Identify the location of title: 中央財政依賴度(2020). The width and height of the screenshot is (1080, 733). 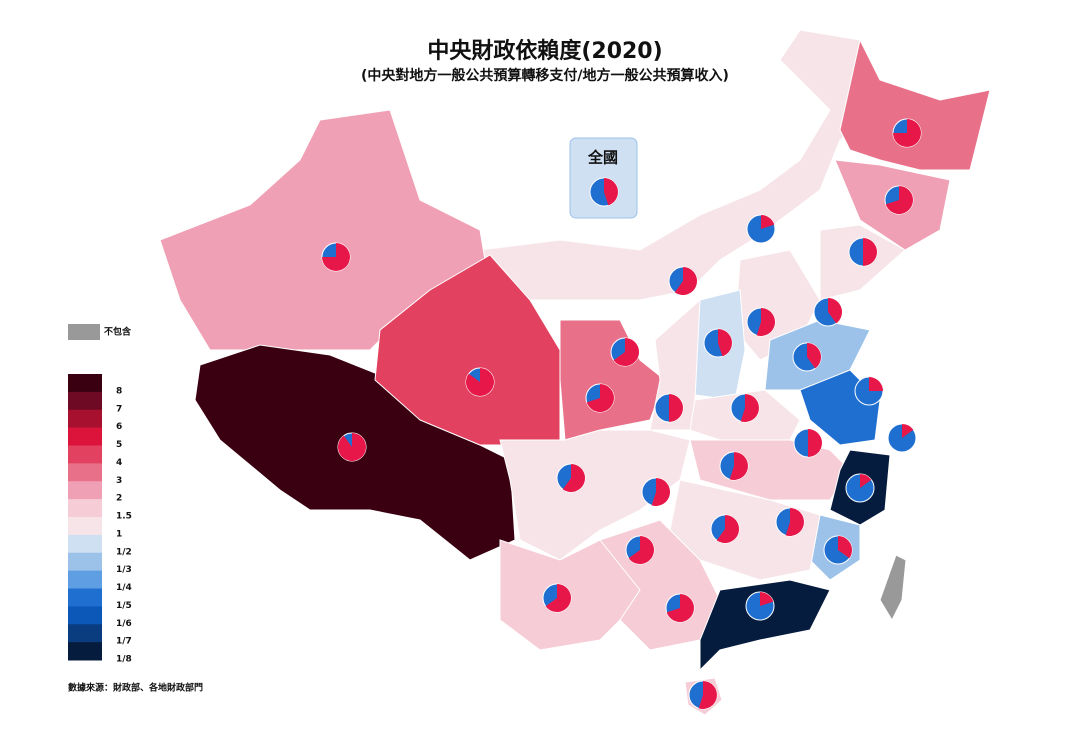
(544, 51).